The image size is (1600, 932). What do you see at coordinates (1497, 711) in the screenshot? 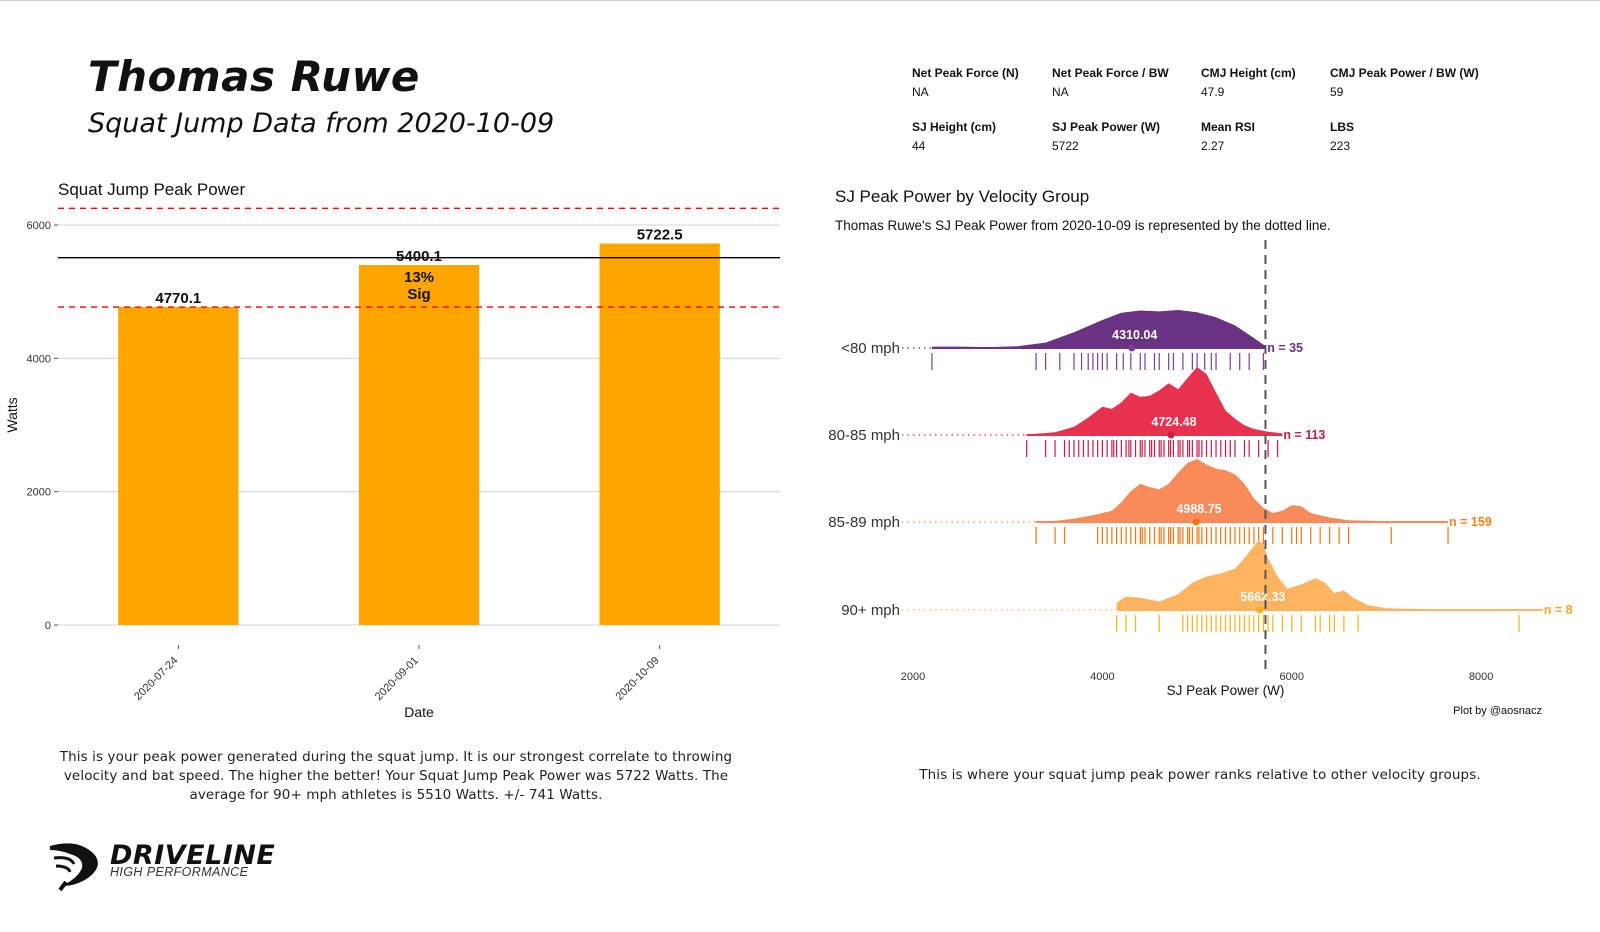
I see `plot-credit: Plot by @aosnacz` at bounding box center [1497, 711].